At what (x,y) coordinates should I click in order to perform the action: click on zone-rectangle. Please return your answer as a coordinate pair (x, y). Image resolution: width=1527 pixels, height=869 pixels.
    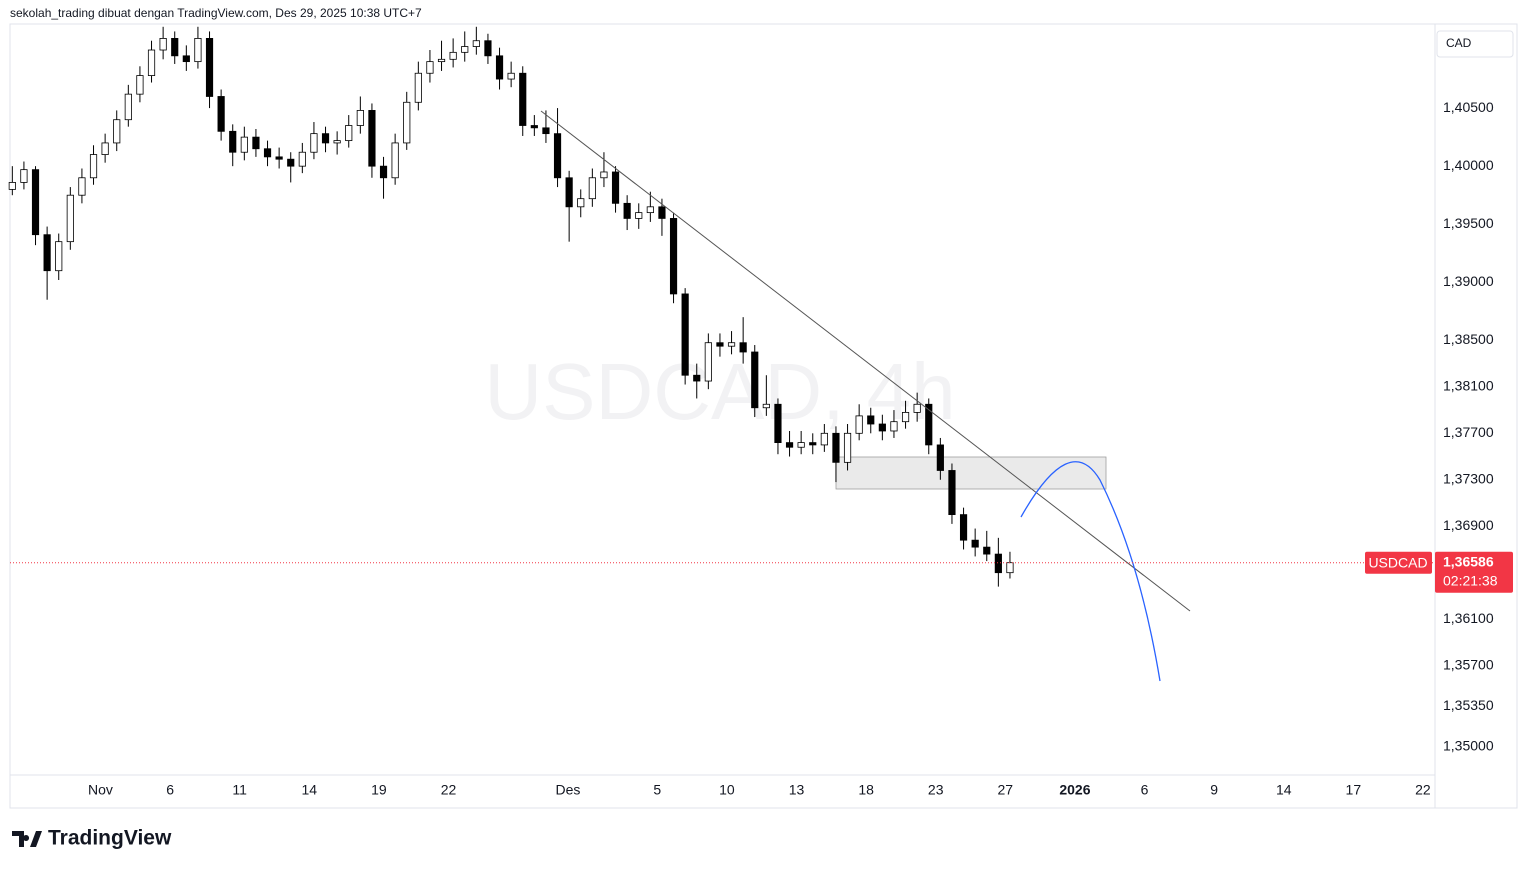
    Looking at the image, I should click on (971, 473).